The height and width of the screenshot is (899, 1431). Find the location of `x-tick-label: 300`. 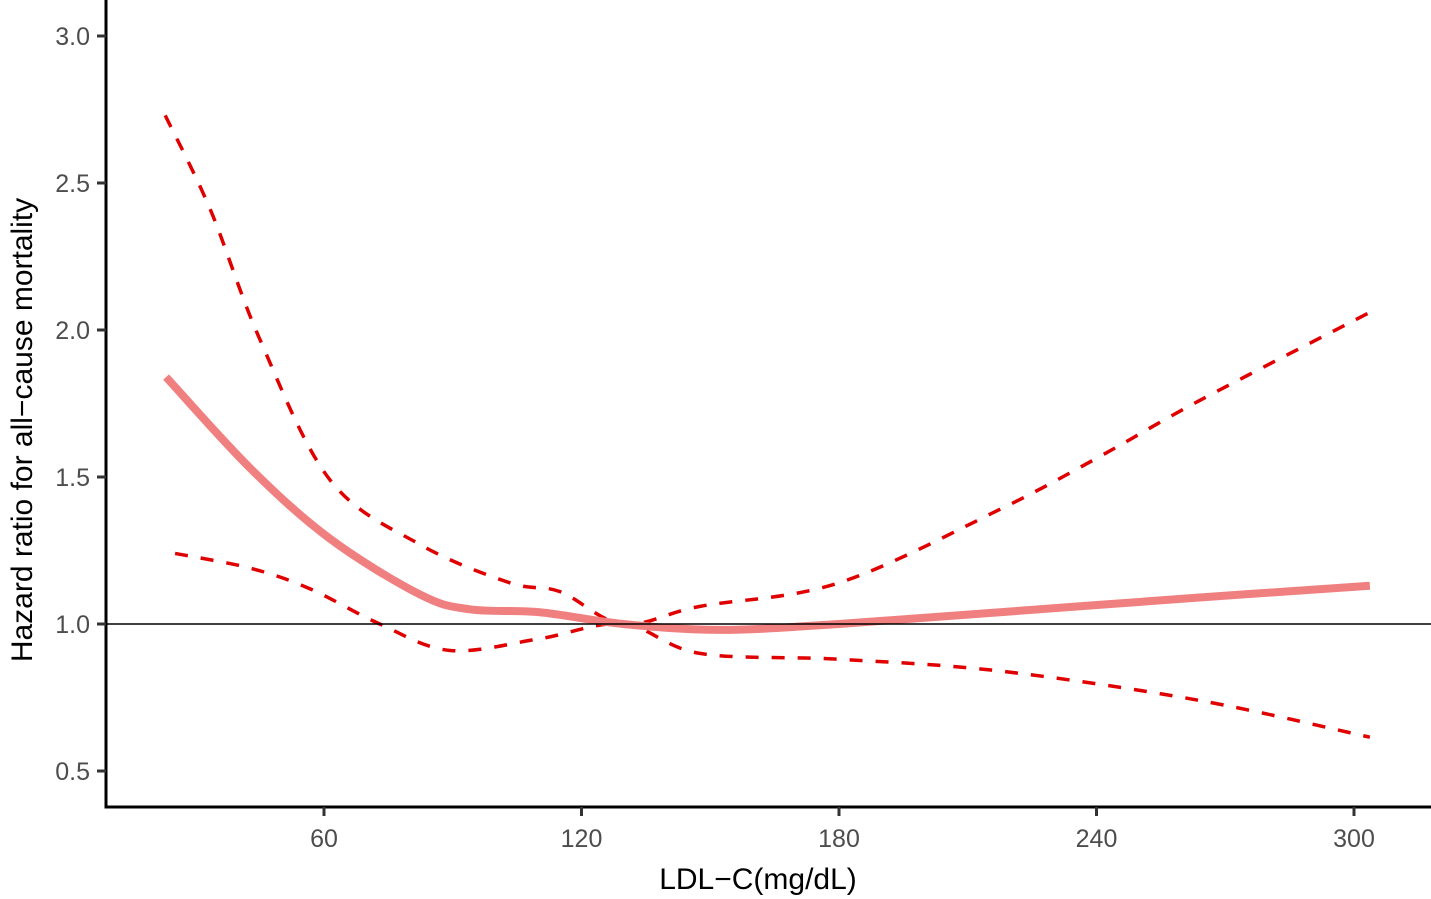

x-tick-label: 300 is located at coordinates (1354, 839).